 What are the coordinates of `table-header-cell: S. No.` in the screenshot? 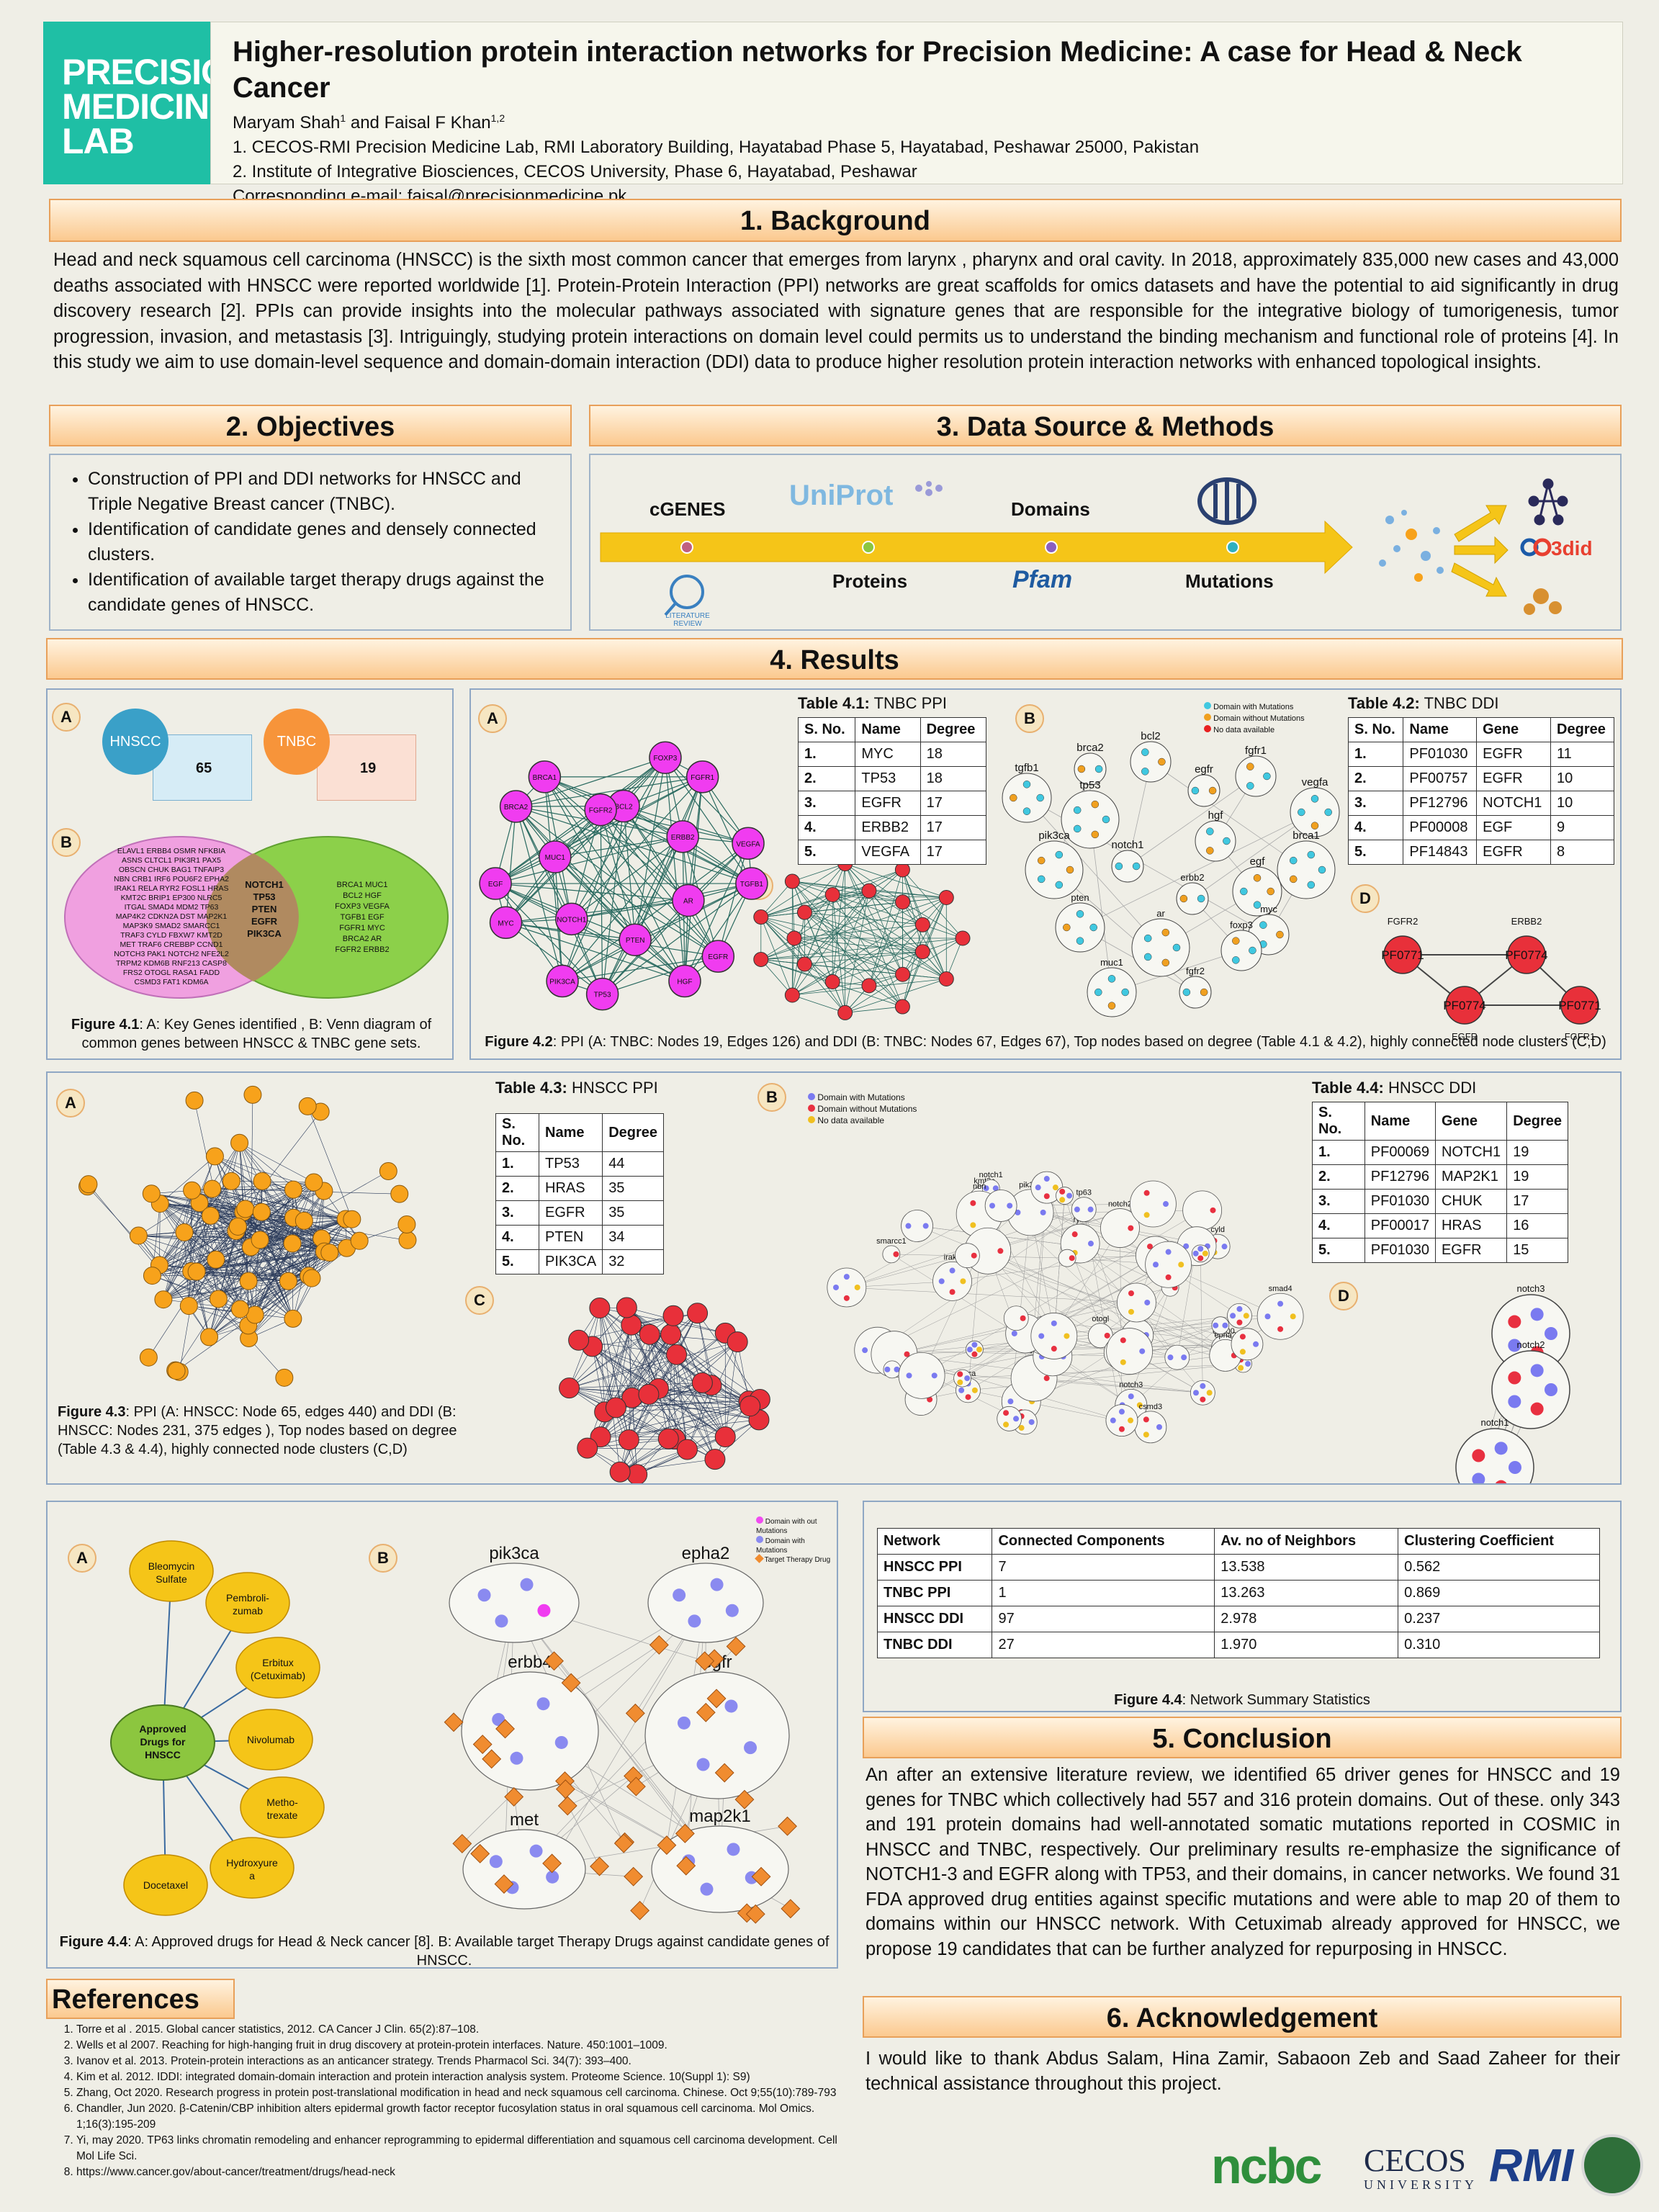 It's located at (517, 1132).